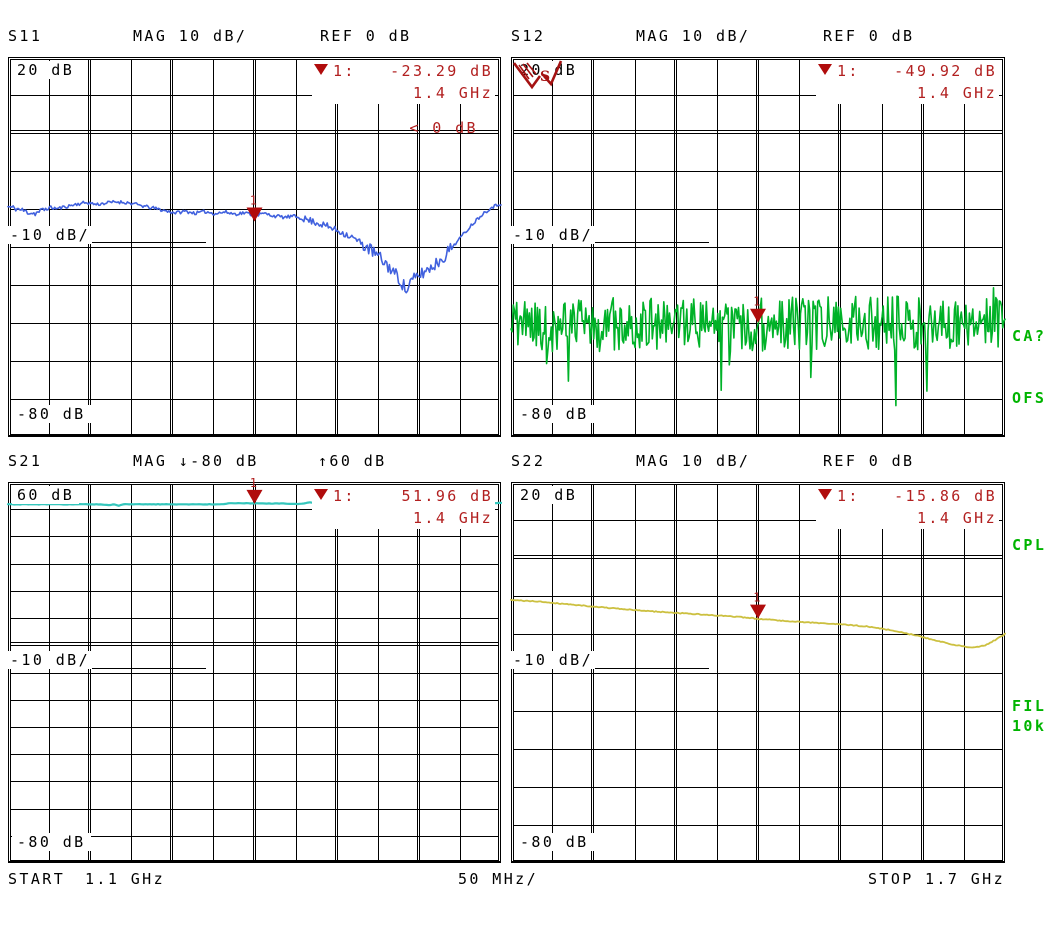 The width and height of the screenshot is (1058, 932). I want to click on s12-scale-label: MAG 10 dB/, so click(693, 36).